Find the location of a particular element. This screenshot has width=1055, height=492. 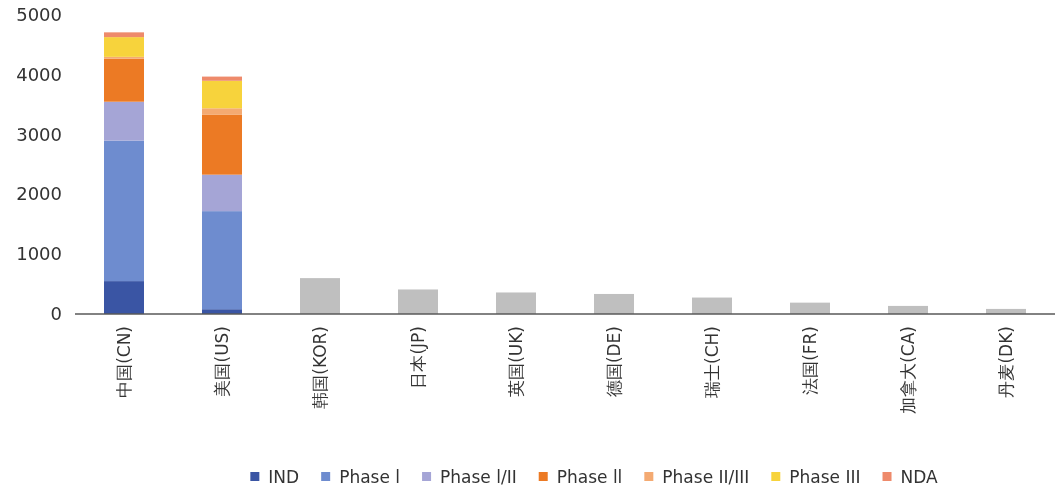

y-tick-label: 2000 is located at coordinates (39, 194).